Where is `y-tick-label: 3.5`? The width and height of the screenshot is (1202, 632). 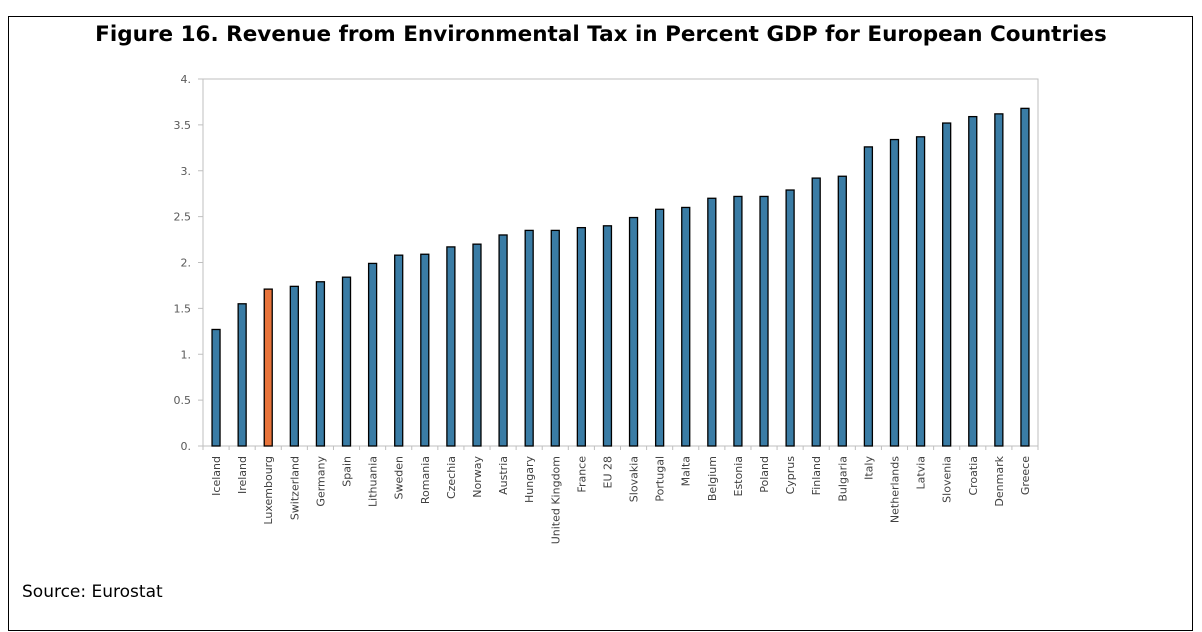
y-tick-label: 3.5 is located at coordinates (183, 125).